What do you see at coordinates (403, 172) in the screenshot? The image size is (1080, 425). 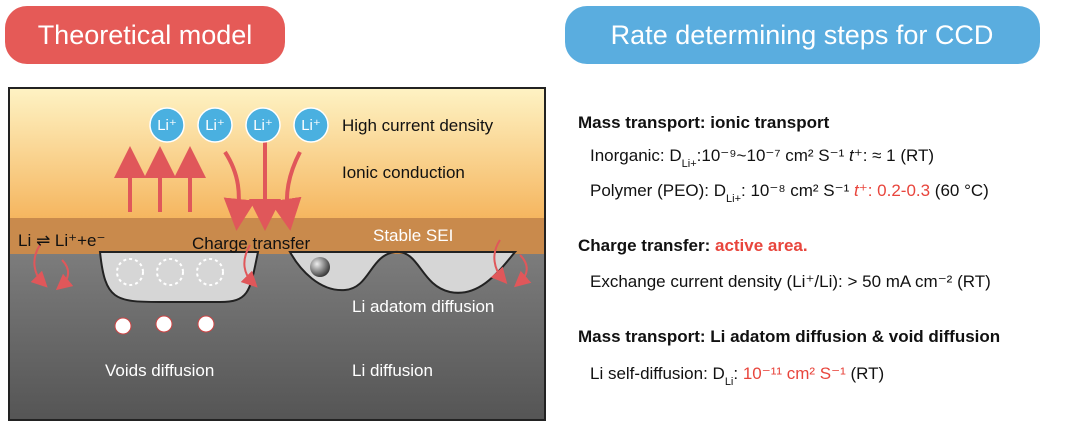 I see `label: Ionic conduction` at bounding box center [403, 172].